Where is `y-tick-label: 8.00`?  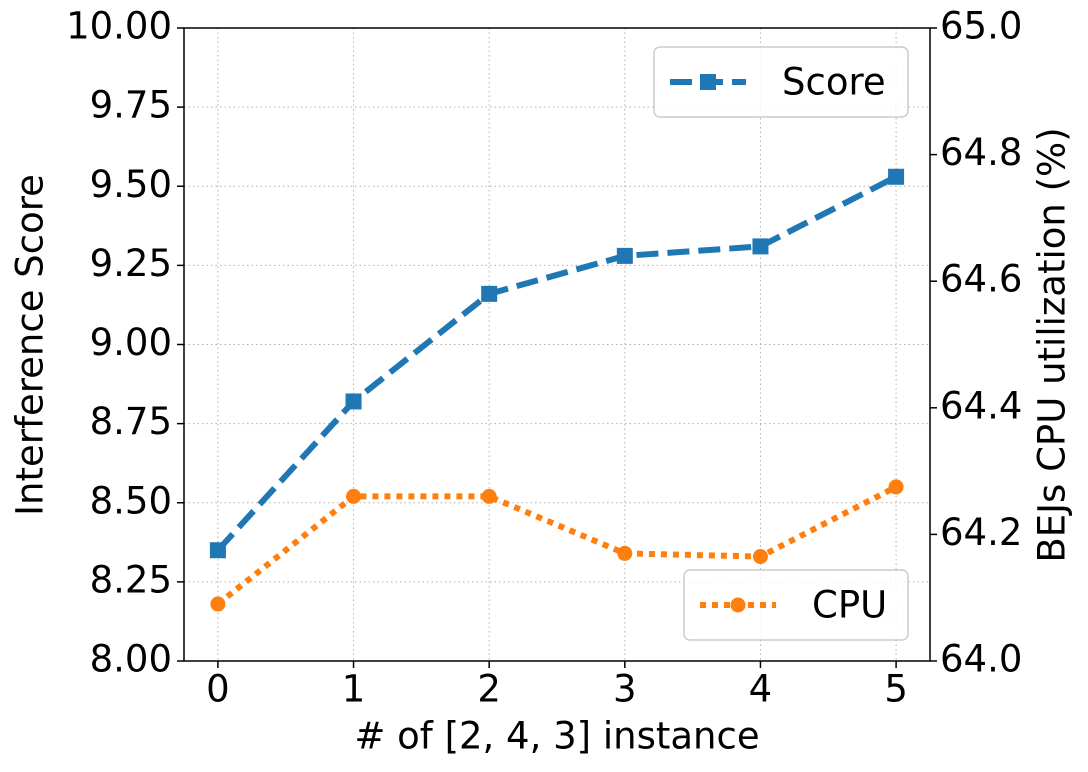
y-tick-label: 8.00 is located at coordinates (131, 659).